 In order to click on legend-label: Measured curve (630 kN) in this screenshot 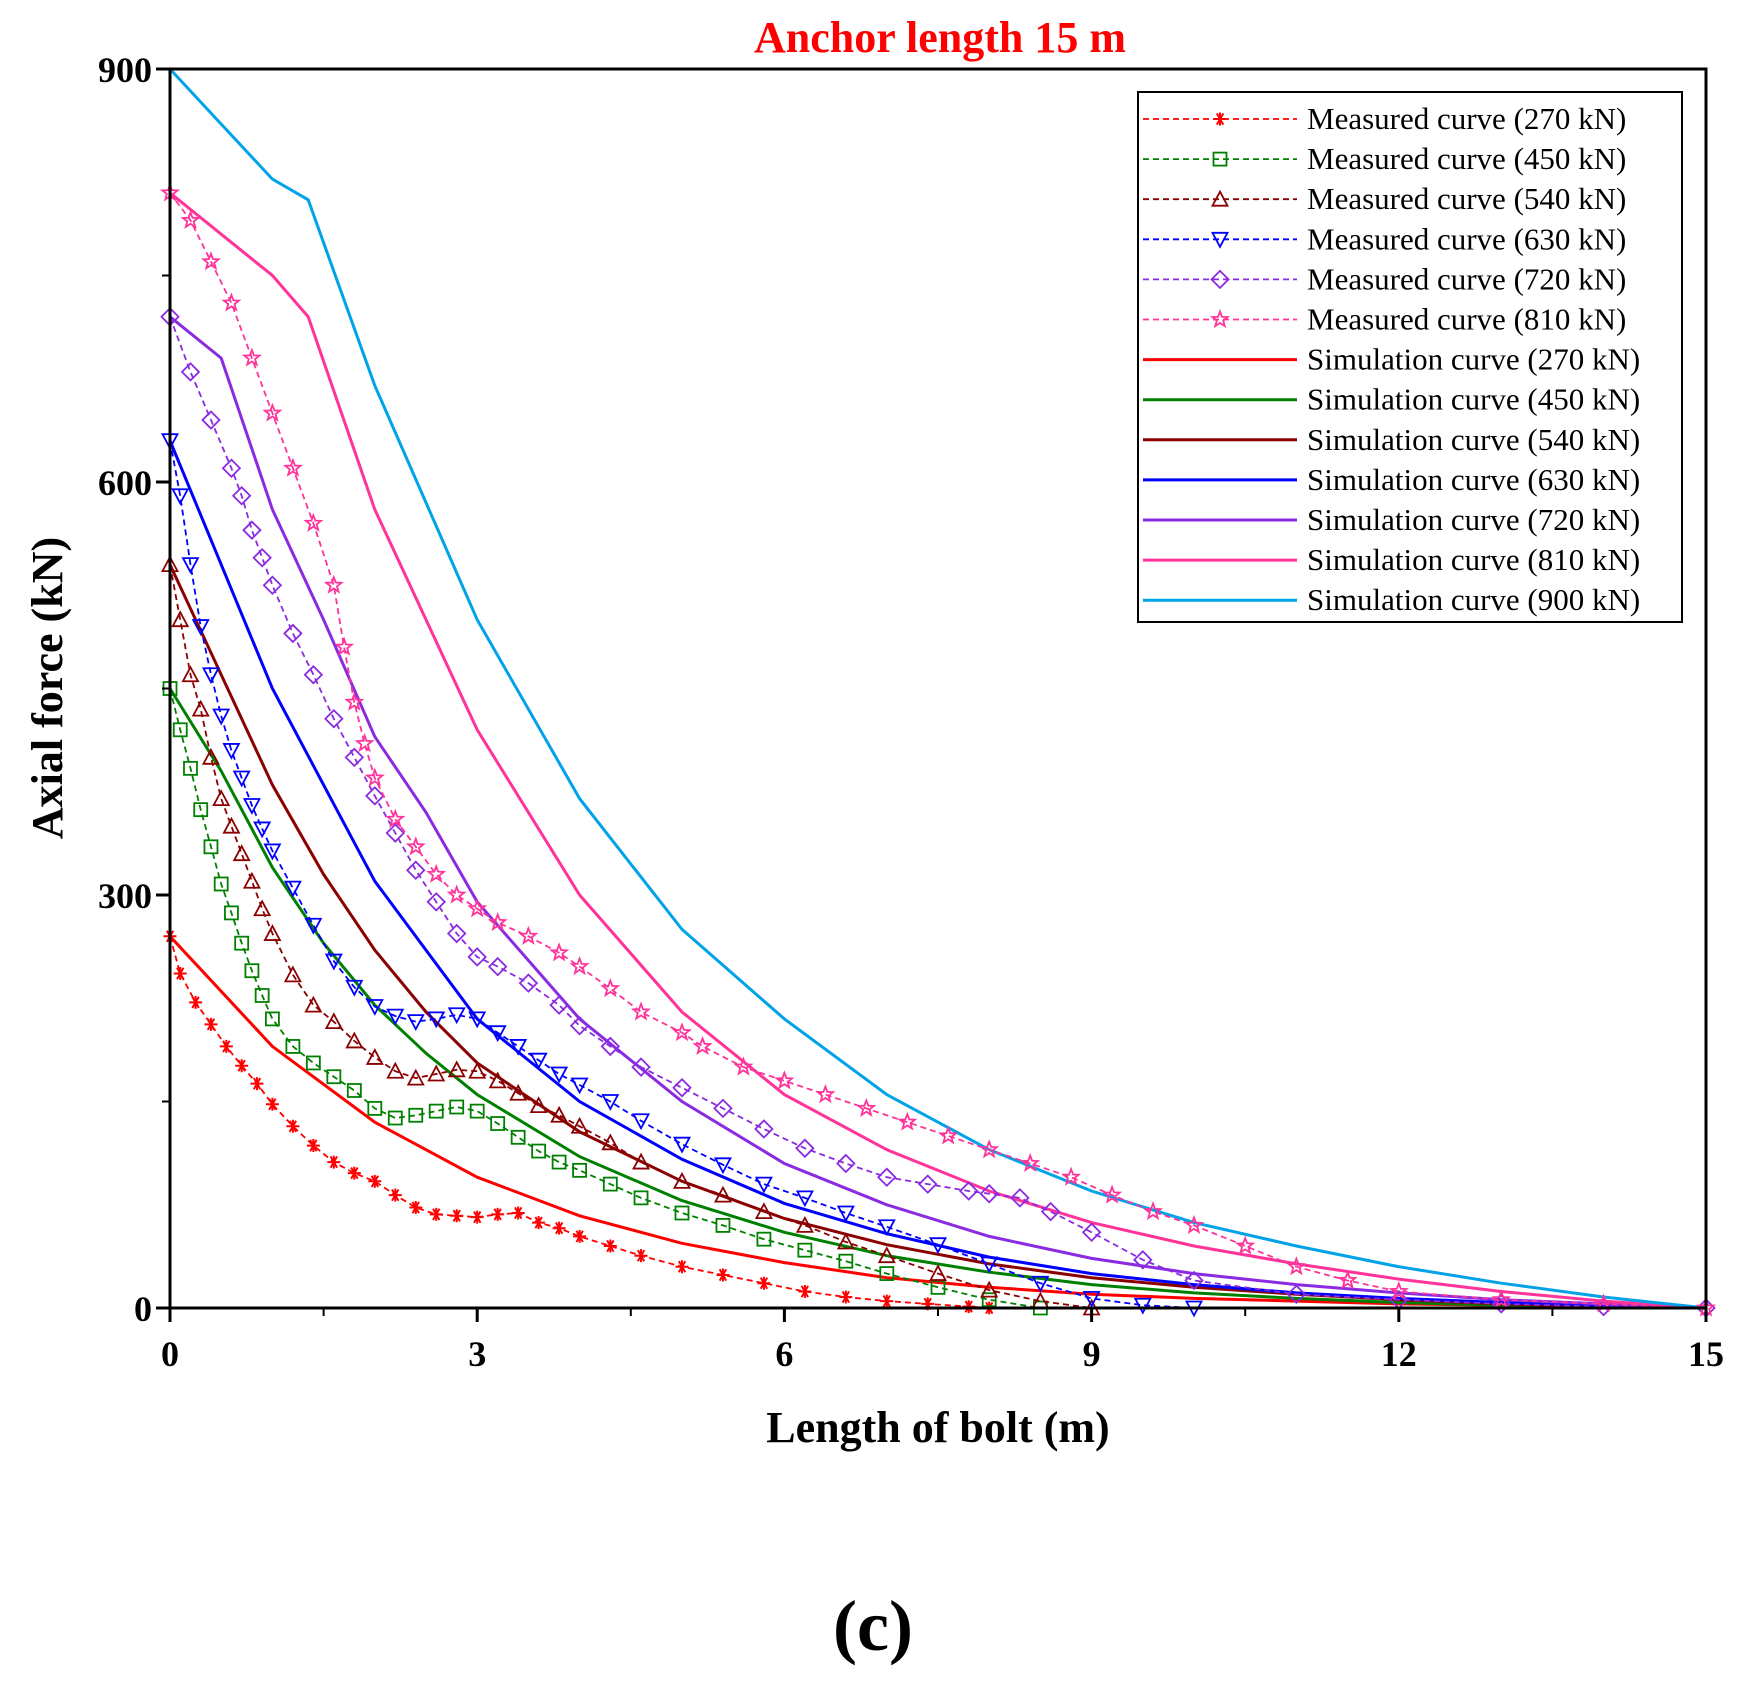, I will do `click(1466, 238)`.